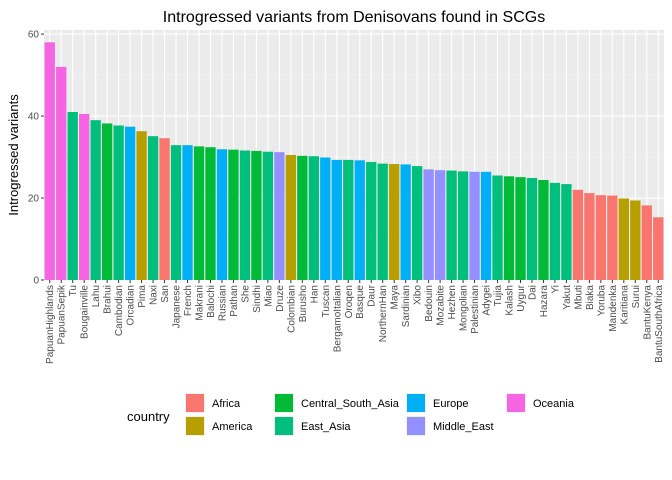 The height and width of the screenshot is (480, 672). Describe the element at coordinates (348, 219) in the screenshot. I see `bar-Oroqen` at that location.